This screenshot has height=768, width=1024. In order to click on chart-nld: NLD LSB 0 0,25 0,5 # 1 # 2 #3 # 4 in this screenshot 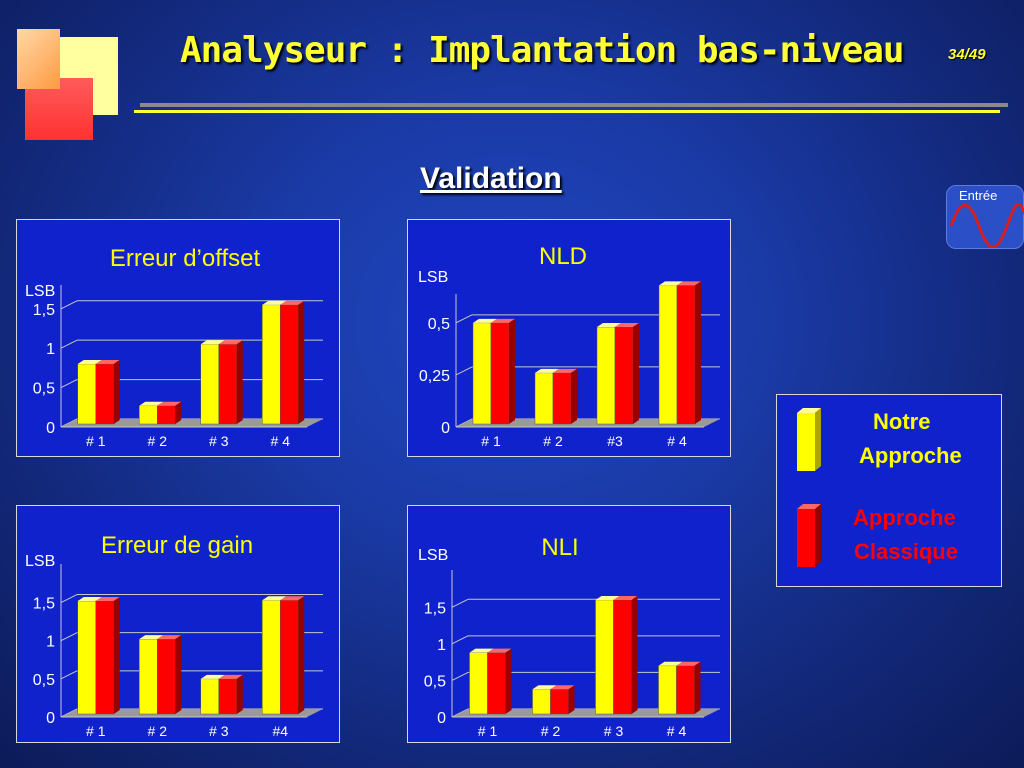, I will do `click(569, 346)`.